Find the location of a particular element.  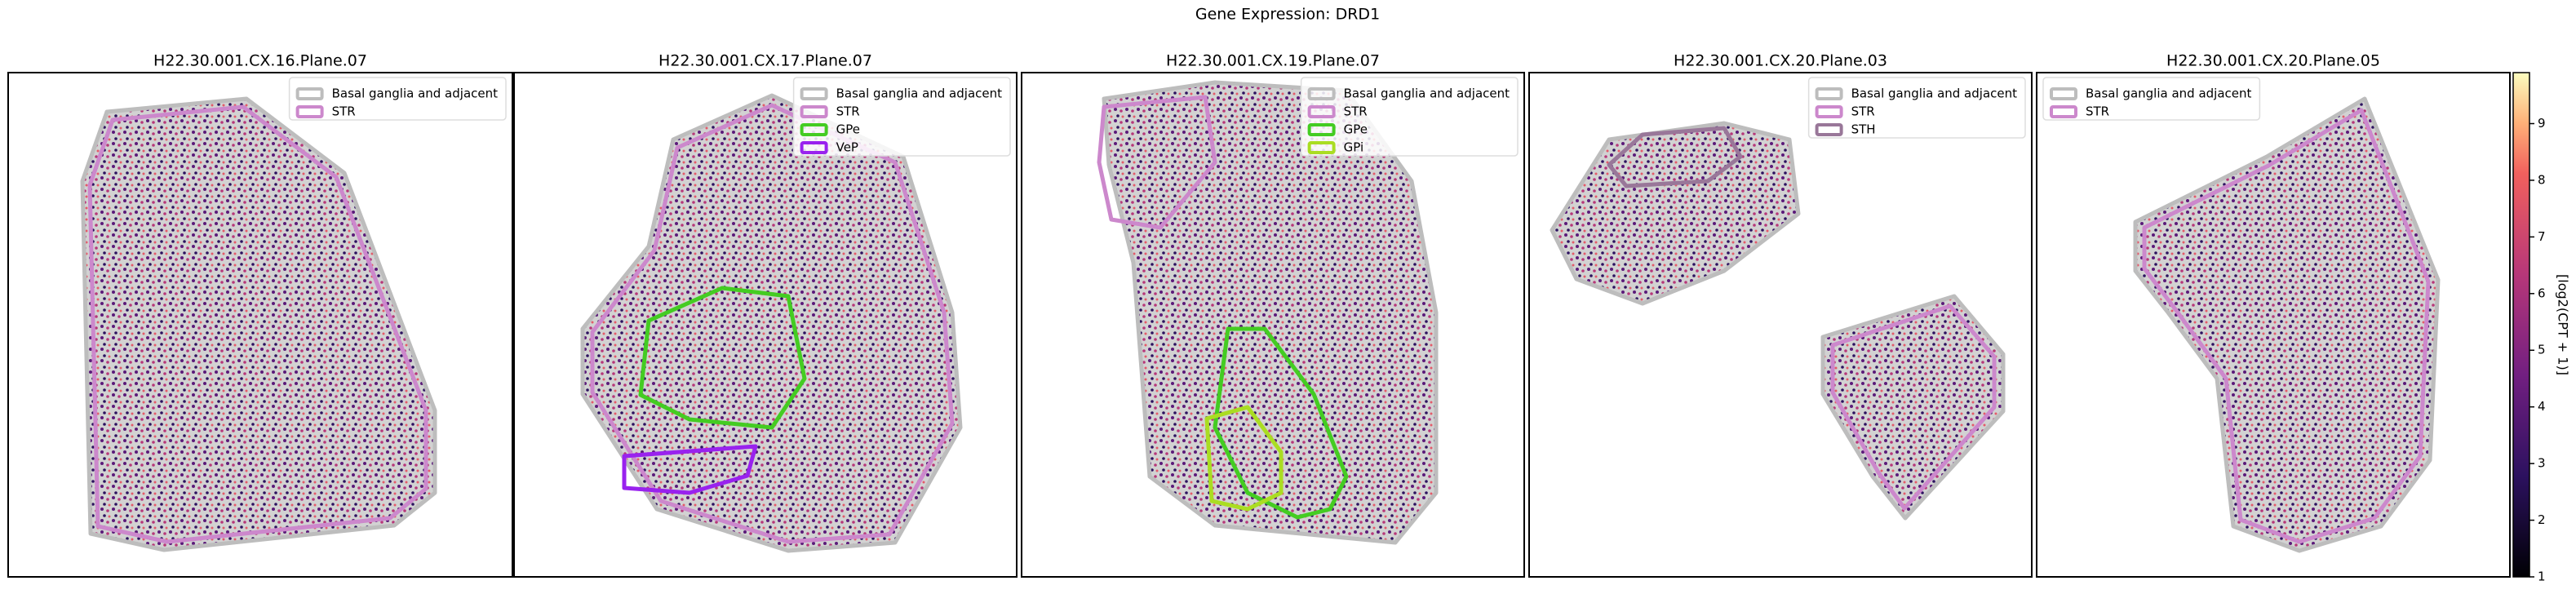

colorbar-tick-label: 6 is located at coordinates (2542, 293).